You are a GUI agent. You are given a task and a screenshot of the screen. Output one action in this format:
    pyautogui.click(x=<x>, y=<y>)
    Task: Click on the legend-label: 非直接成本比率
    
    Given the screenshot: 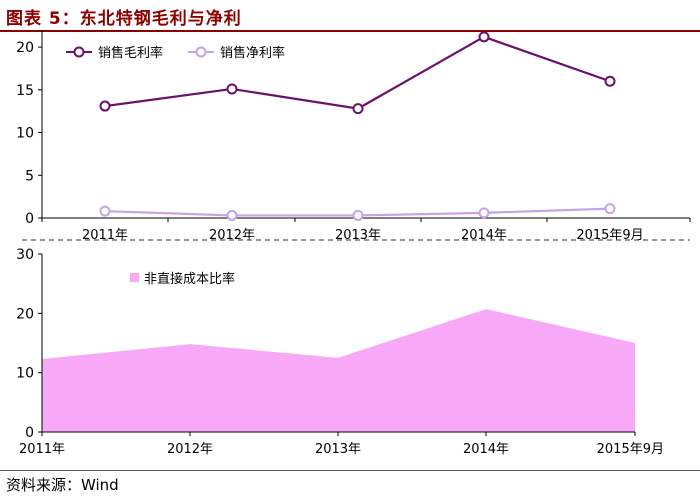 What is the action you would take?
    pyautogui.click(x=189, y=279)
    